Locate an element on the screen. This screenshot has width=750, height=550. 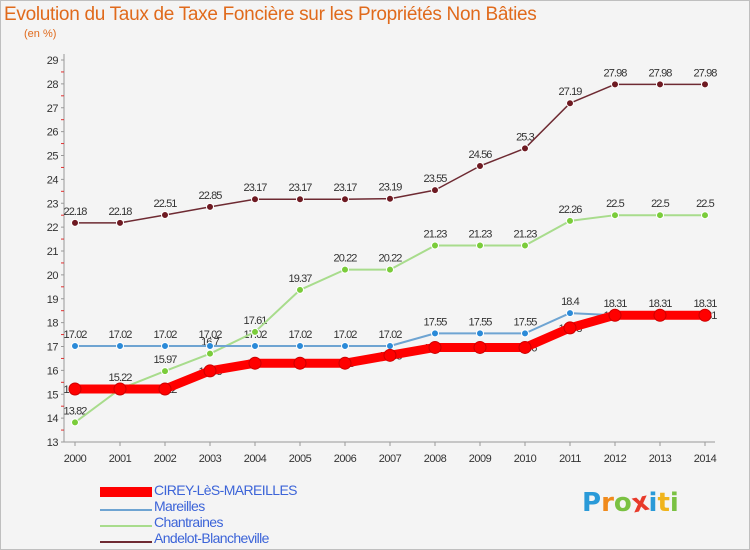
y-tick-label: 18 is located at coordinates (53, 324).